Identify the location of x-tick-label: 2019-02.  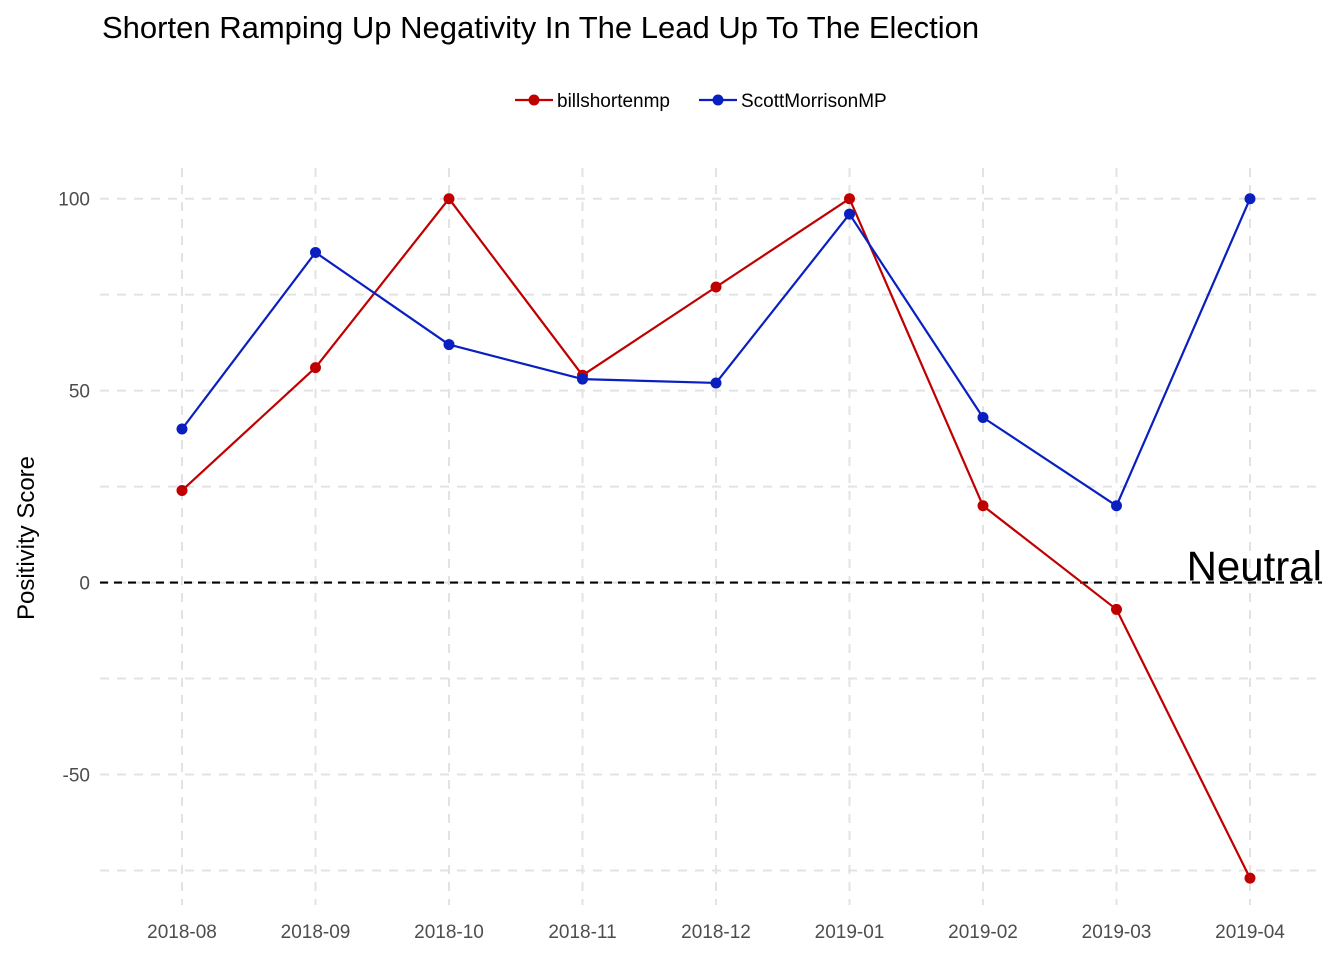
(983, 932).